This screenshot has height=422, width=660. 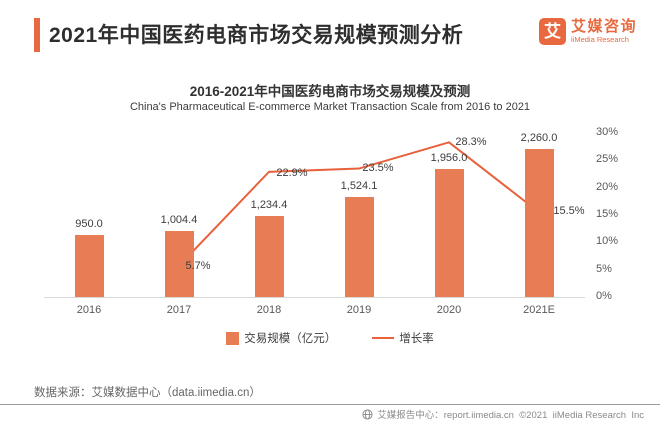 What do you see at coordinates (600, 39) in the screenshot?
I see `logo-name-en: iiMedia Research` at bounding box center [600, 39].